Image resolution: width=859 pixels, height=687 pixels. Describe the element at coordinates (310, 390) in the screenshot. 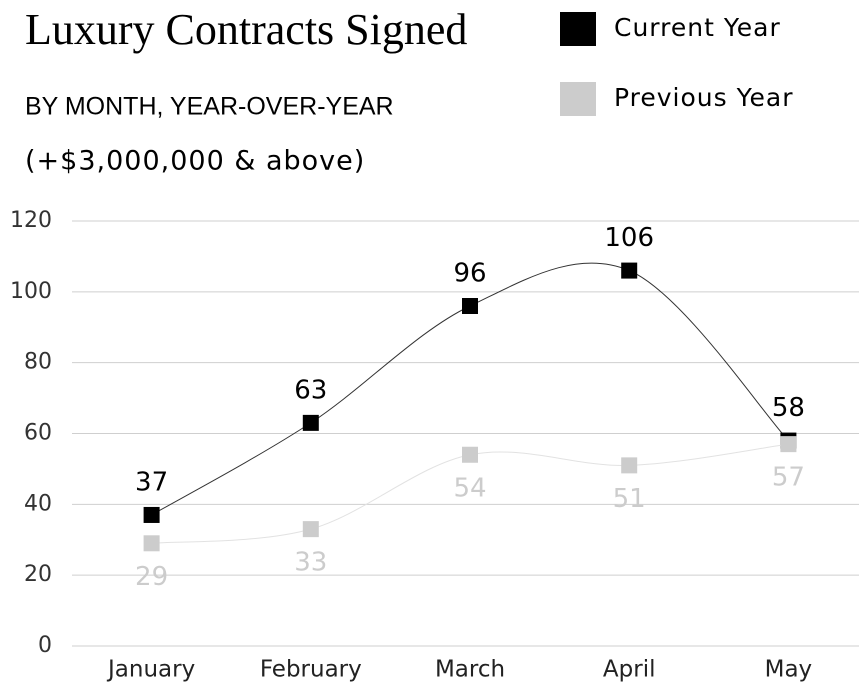

I see `data-label: 63` at that location.